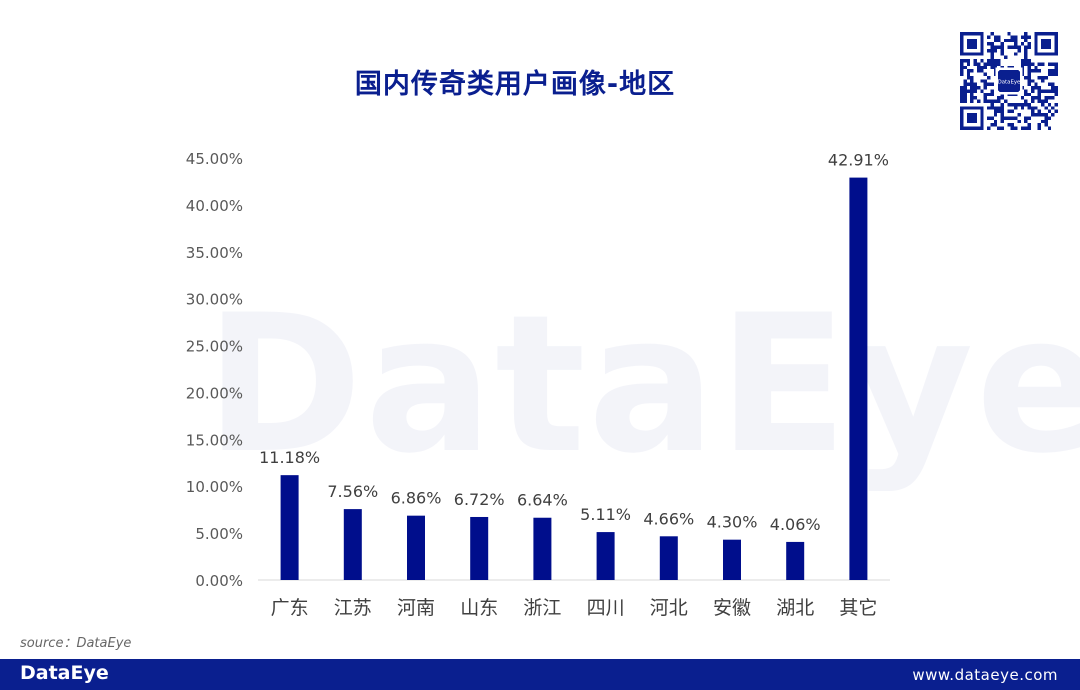 This screenshot has width=1080, height=690. I want to click on bar-河南, so click(416, 547).